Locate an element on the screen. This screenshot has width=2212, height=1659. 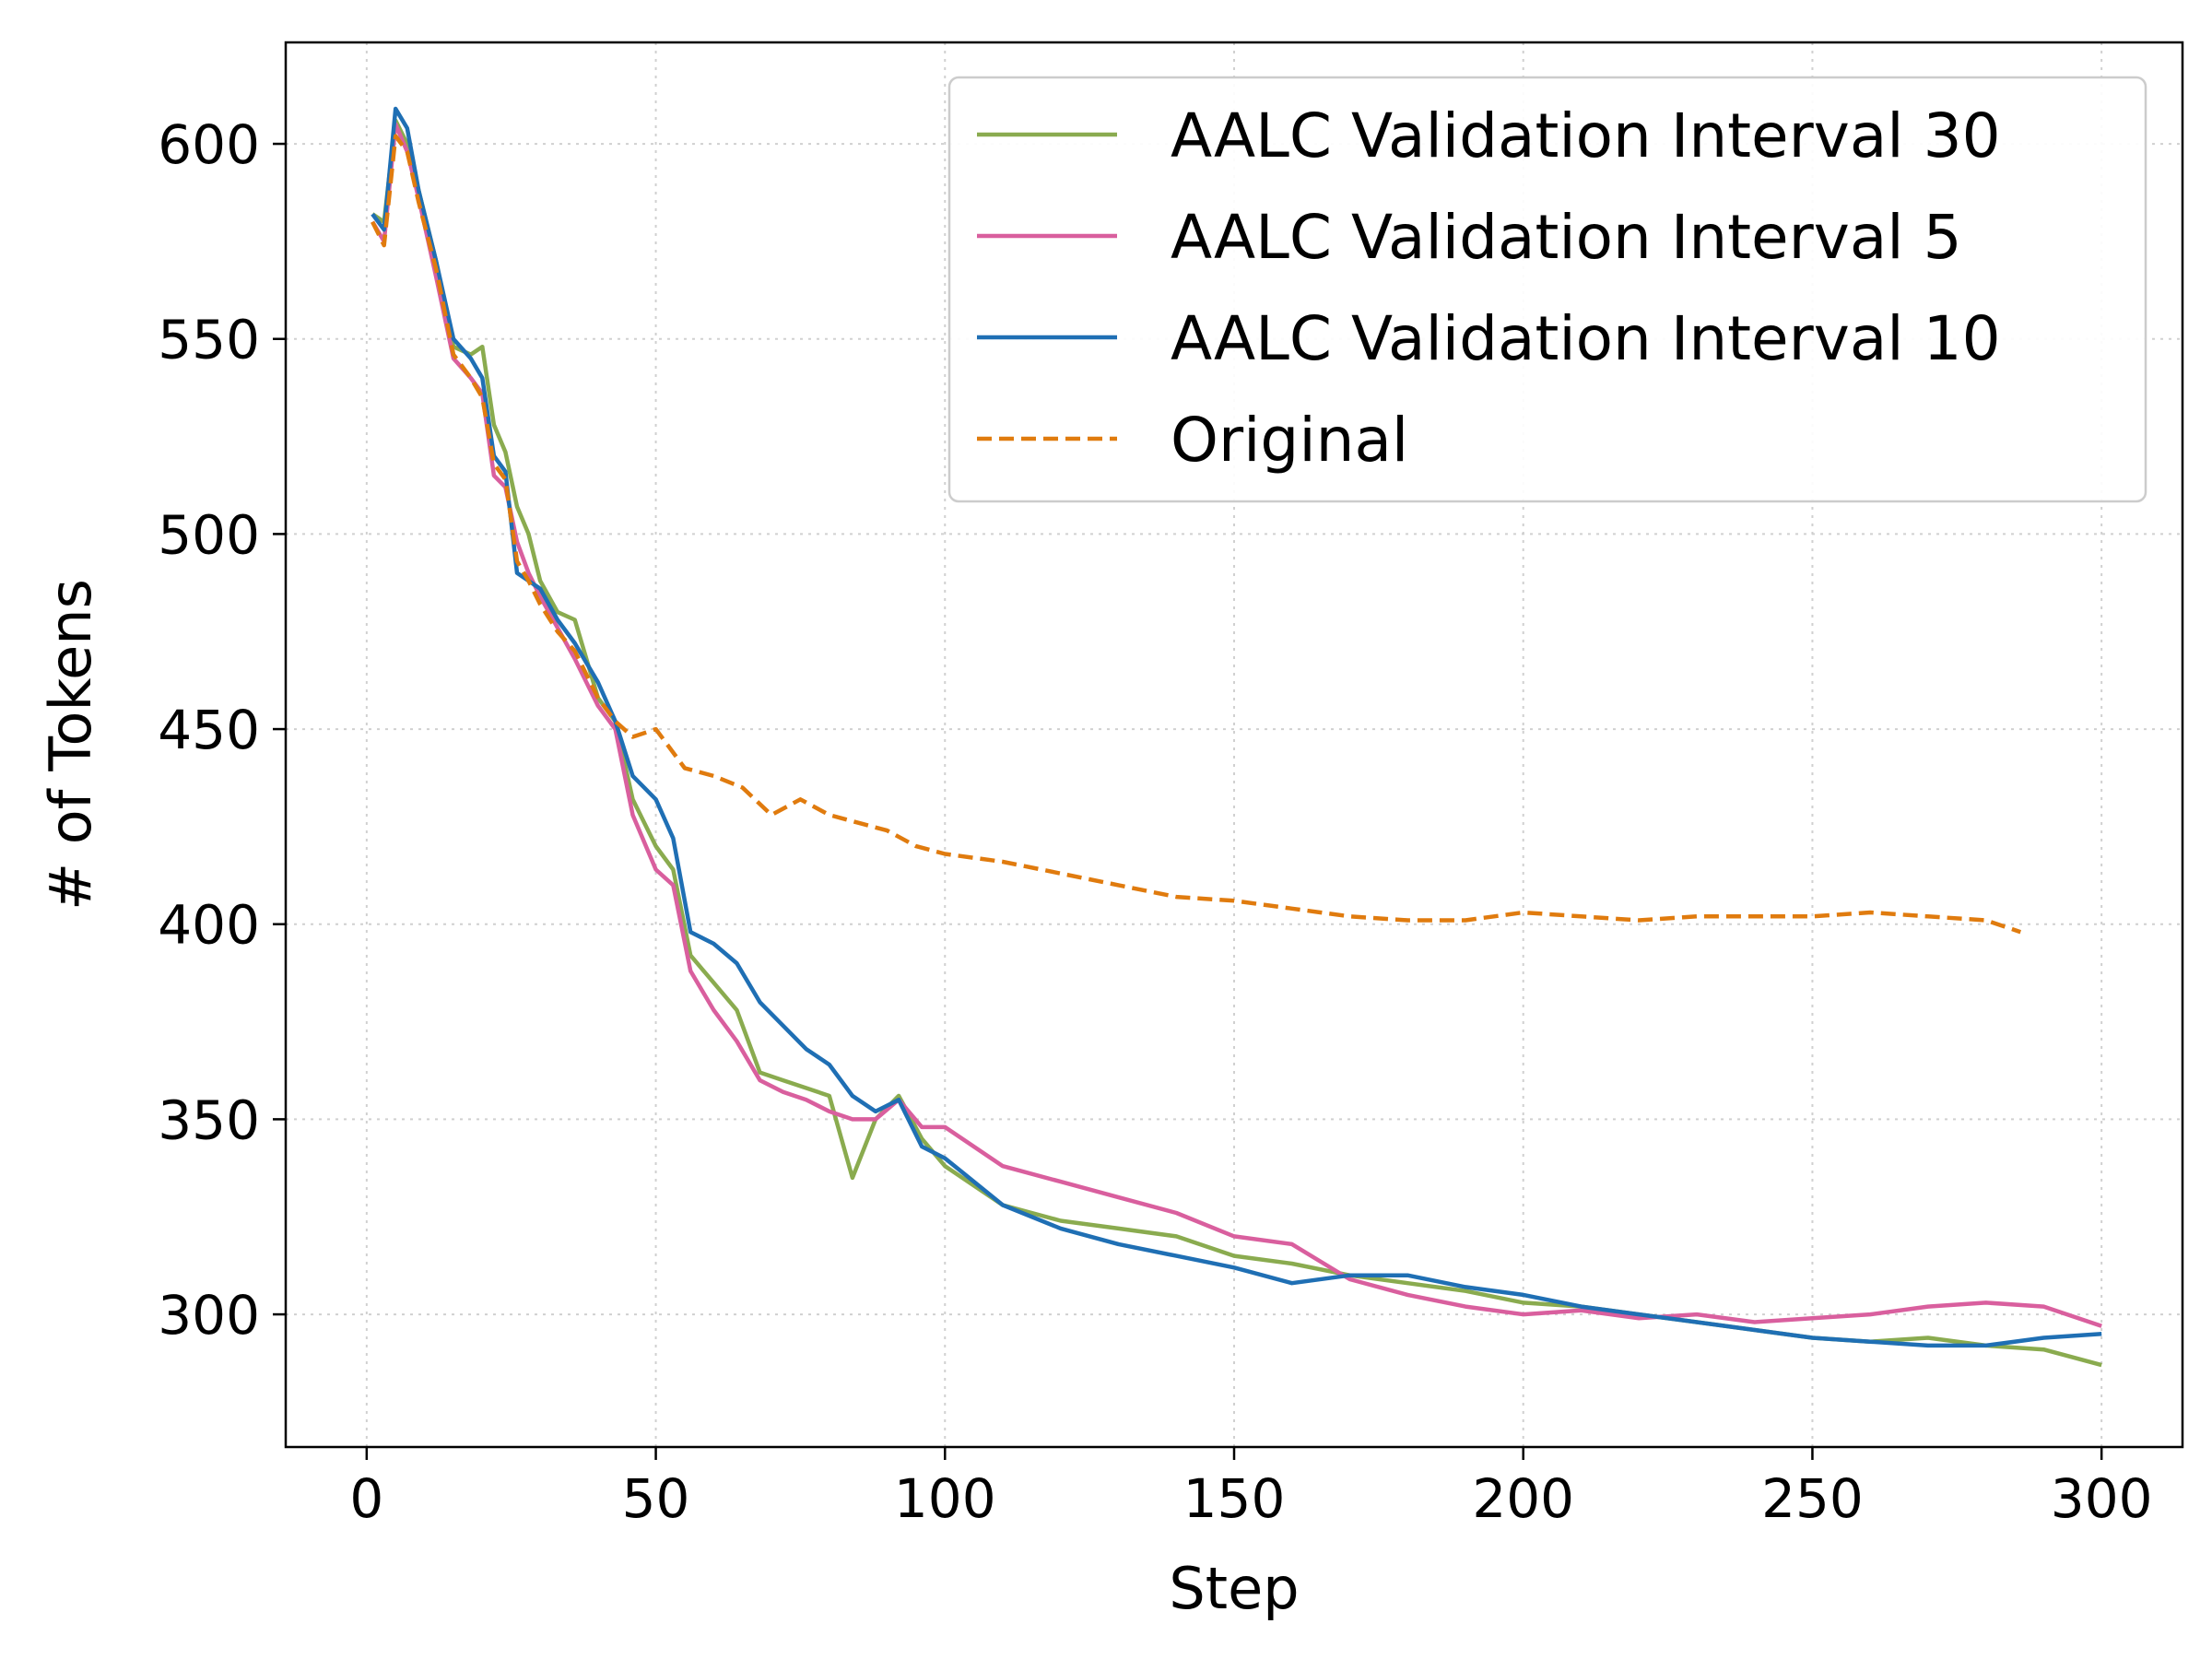
y-tick-label: 450 is located at coordinates (209, 730).